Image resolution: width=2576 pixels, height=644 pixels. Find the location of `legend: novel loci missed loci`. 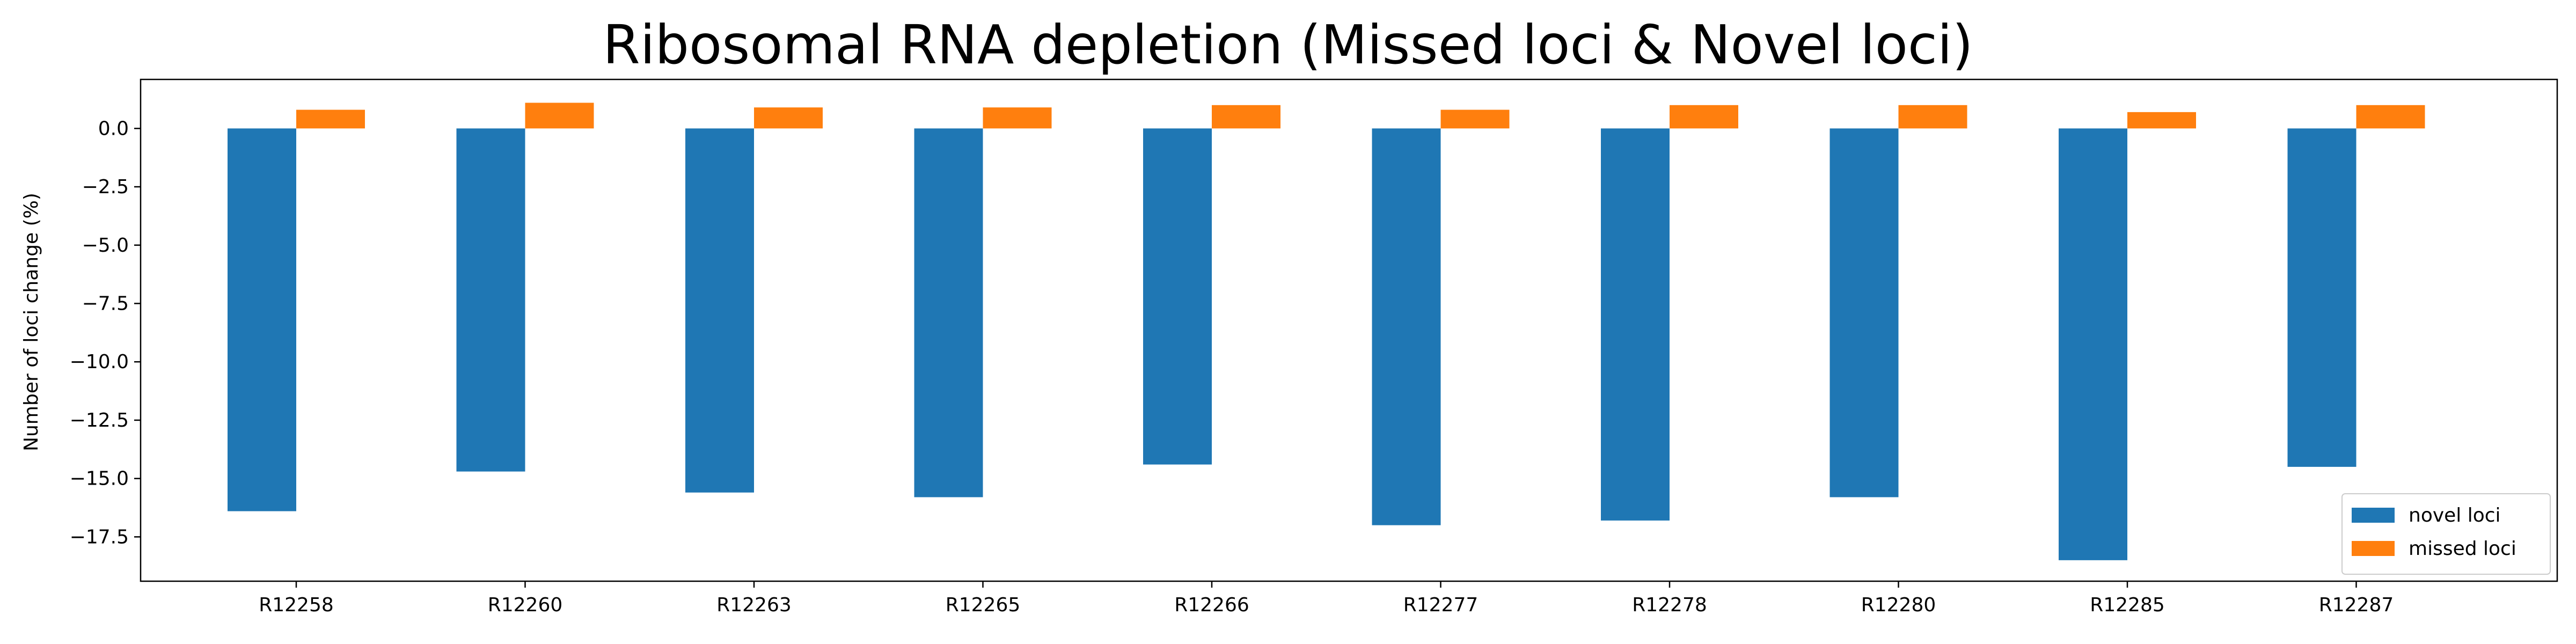

legend: novel loci missed loci is located at coordinates (2446, 534).